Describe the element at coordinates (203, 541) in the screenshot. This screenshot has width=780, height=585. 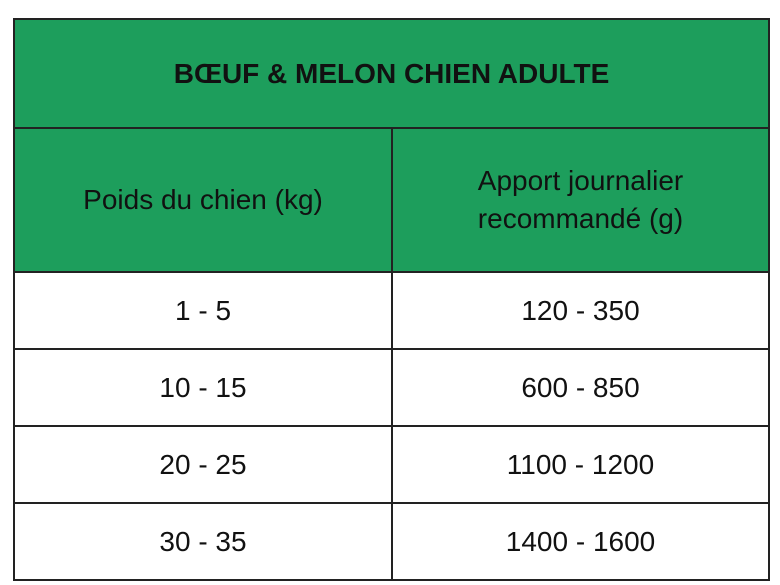
I see `weight-cell: 30 - 35` at that location.